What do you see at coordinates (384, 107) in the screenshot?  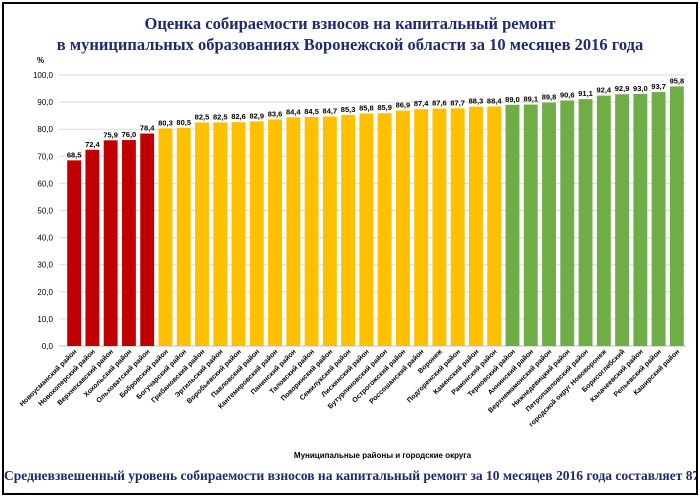 I see `bar-value-label: 85,9` at bounding box center [384, 107].